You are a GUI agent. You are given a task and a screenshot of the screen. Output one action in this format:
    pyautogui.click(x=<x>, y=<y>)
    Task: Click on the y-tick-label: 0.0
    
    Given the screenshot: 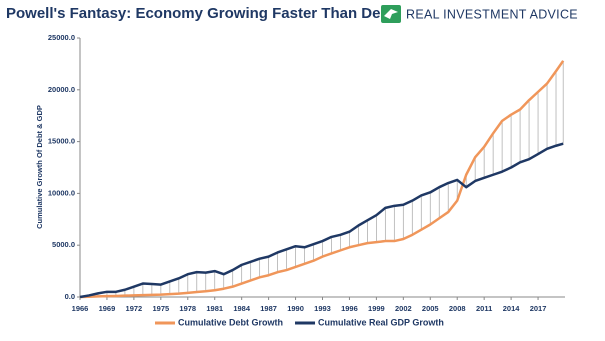 What is the action you would take?
    pyautogui.click(x=70, y=296)
    